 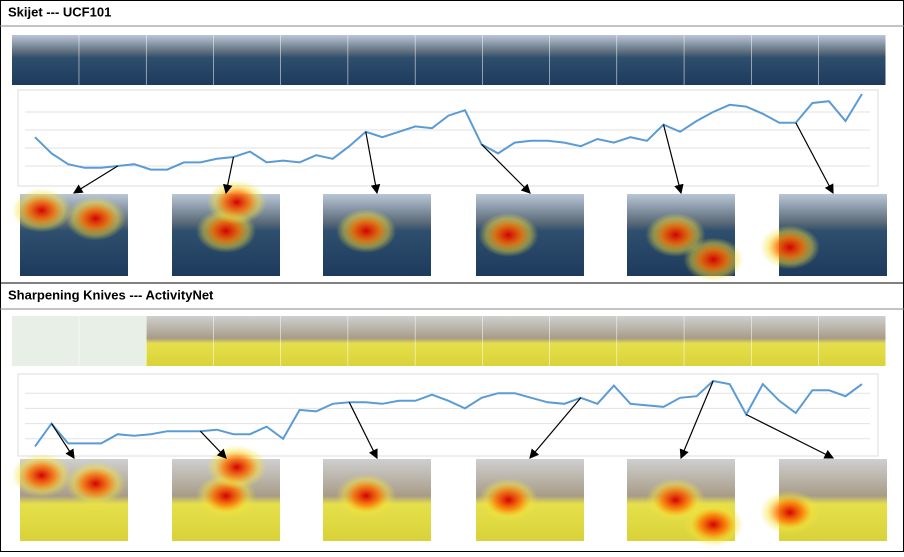 I want to click on panel-title: Sharpening Knives --- ActivityNet, so click(x=111, y=294).